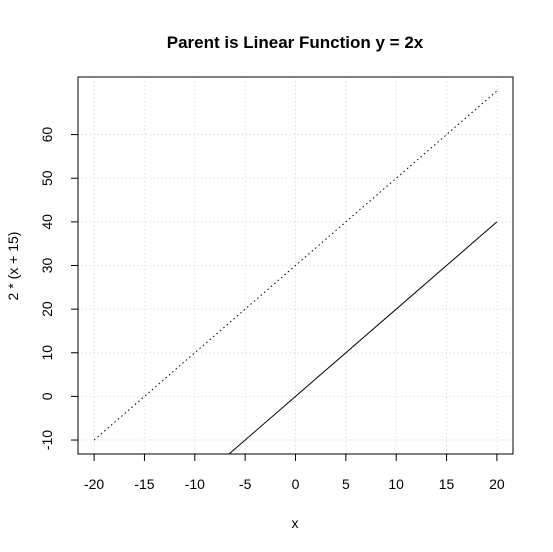 The width and height of the screenshot is (553, 552). Describe the element at coordinates (59, 288) in the screenshot. I see `y-axis: -10 0 10 20 30 40 50 60` at that location.